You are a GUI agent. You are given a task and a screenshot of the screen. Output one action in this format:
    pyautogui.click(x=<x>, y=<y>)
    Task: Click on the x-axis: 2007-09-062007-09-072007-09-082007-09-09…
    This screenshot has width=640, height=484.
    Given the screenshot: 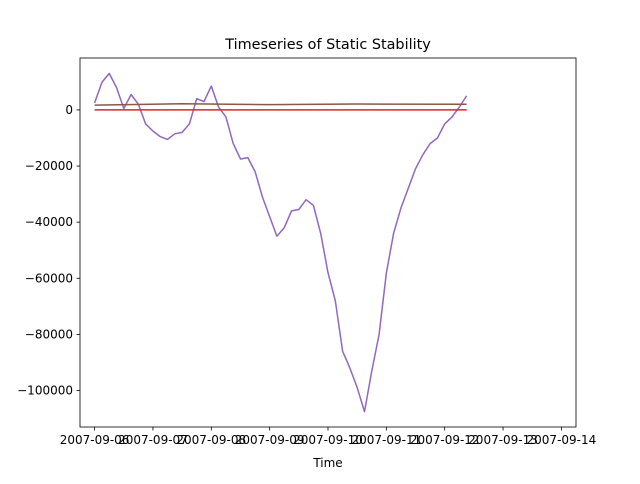 What is the action you would take?
    pyautogui.click(x=328, y=437)
    